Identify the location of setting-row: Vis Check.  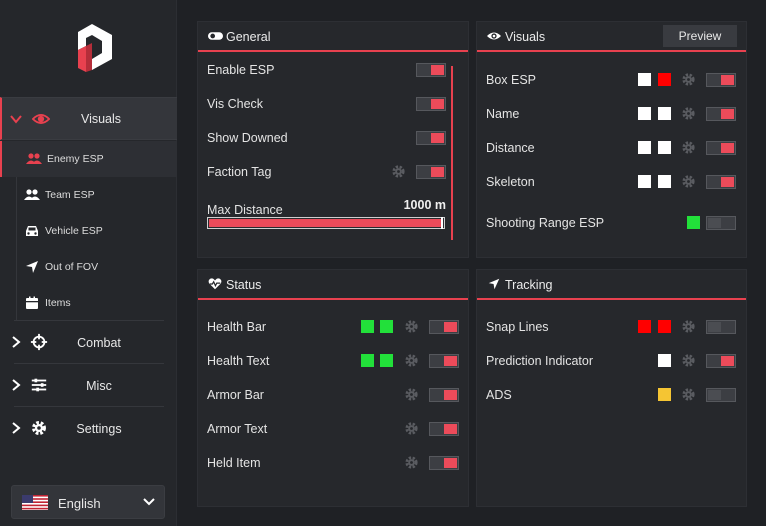
(333, 104).